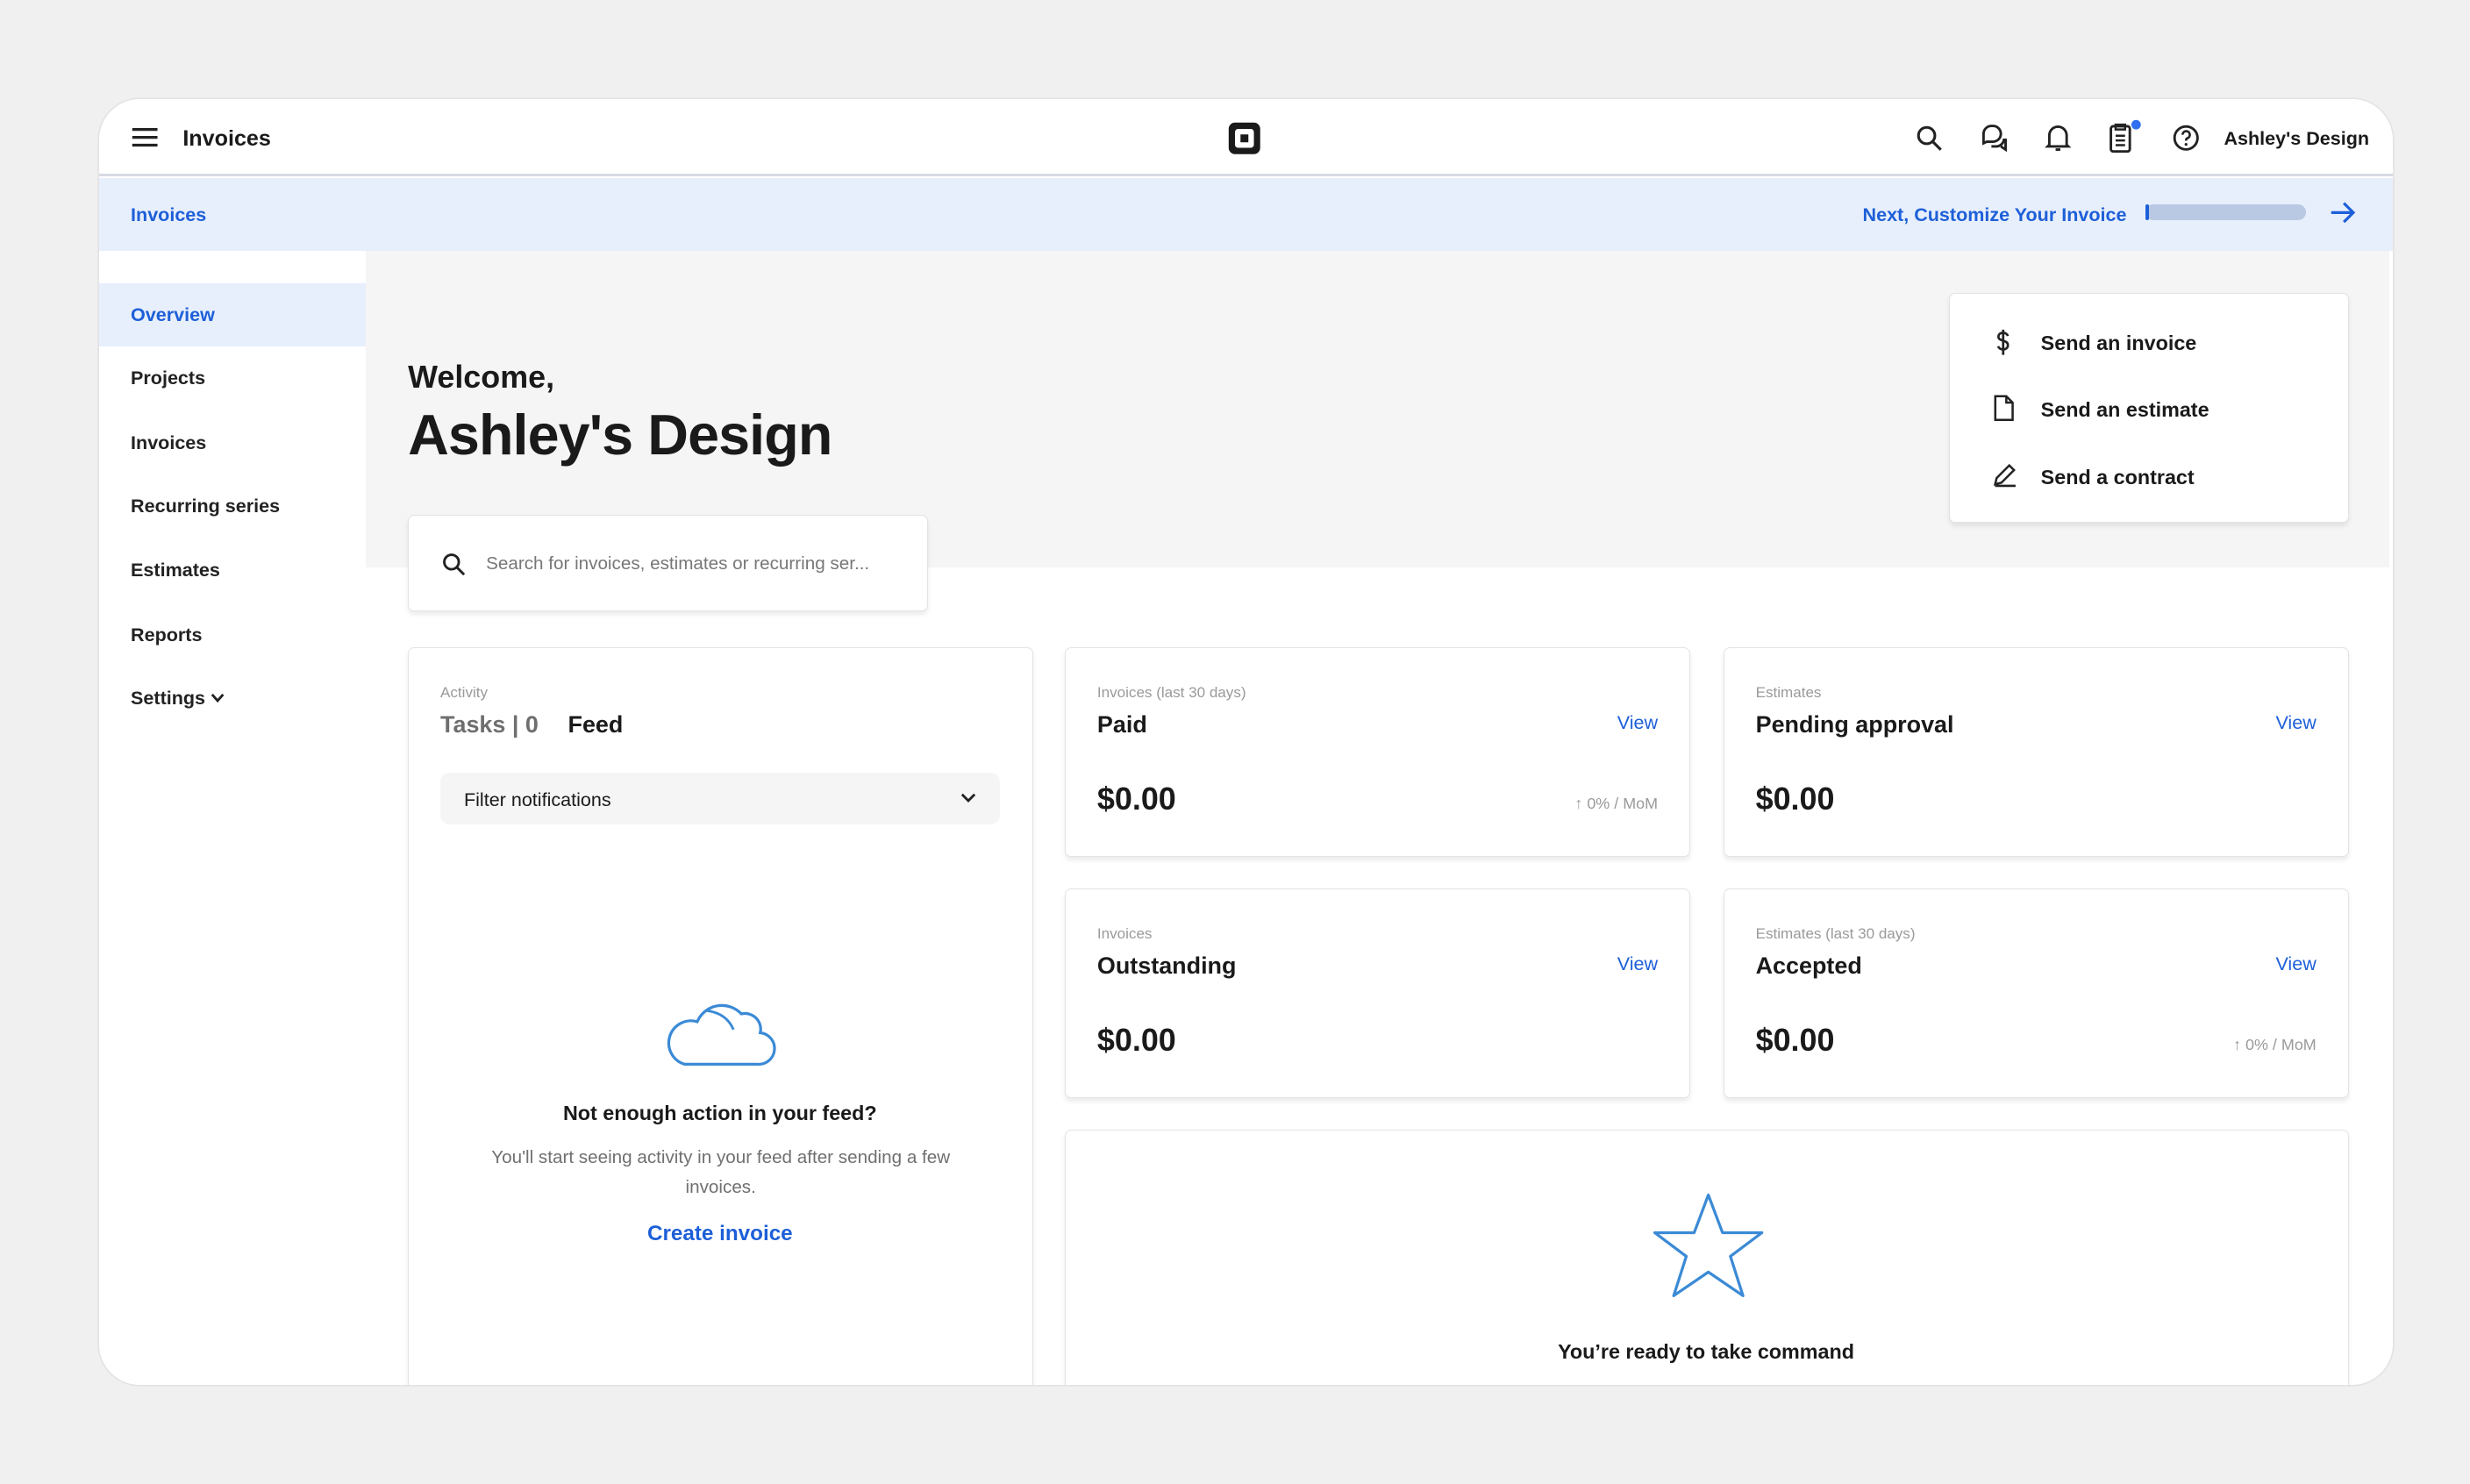 The image size is (2470, 1484). What do you see at coordinates (1788, 693) in the screenshot?
I see `stat-label: Estimates` at bounding box center [1788, 693].